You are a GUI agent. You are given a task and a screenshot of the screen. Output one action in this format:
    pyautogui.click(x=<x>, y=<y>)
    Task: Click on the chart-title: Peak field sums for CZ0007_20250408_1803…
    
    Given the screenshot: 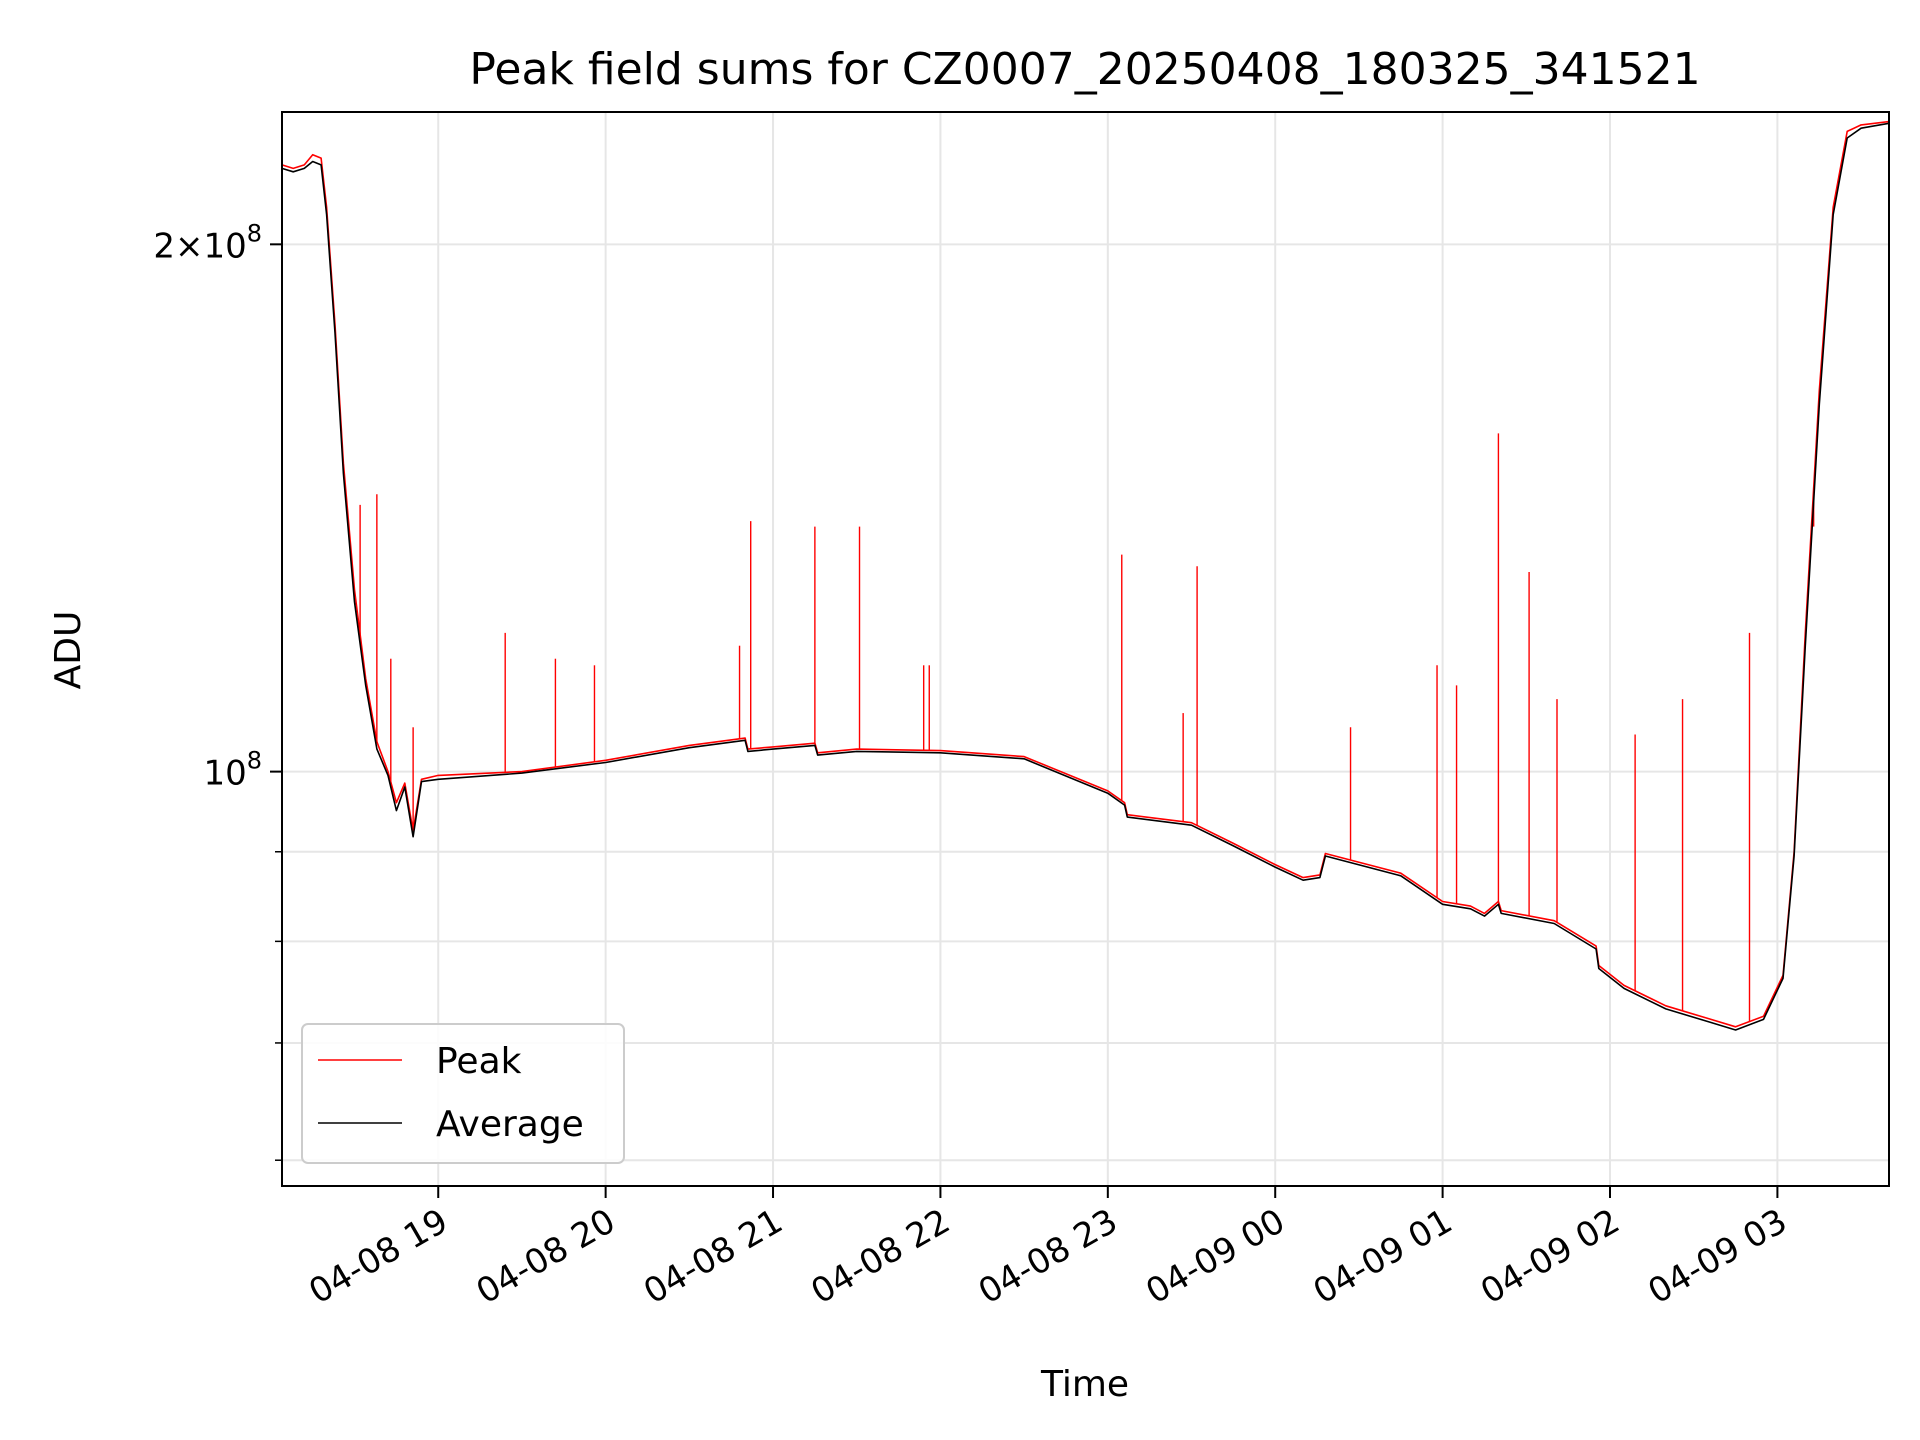 What is the action you would take?
    pyautogui.click(x=1084, y=69)
    